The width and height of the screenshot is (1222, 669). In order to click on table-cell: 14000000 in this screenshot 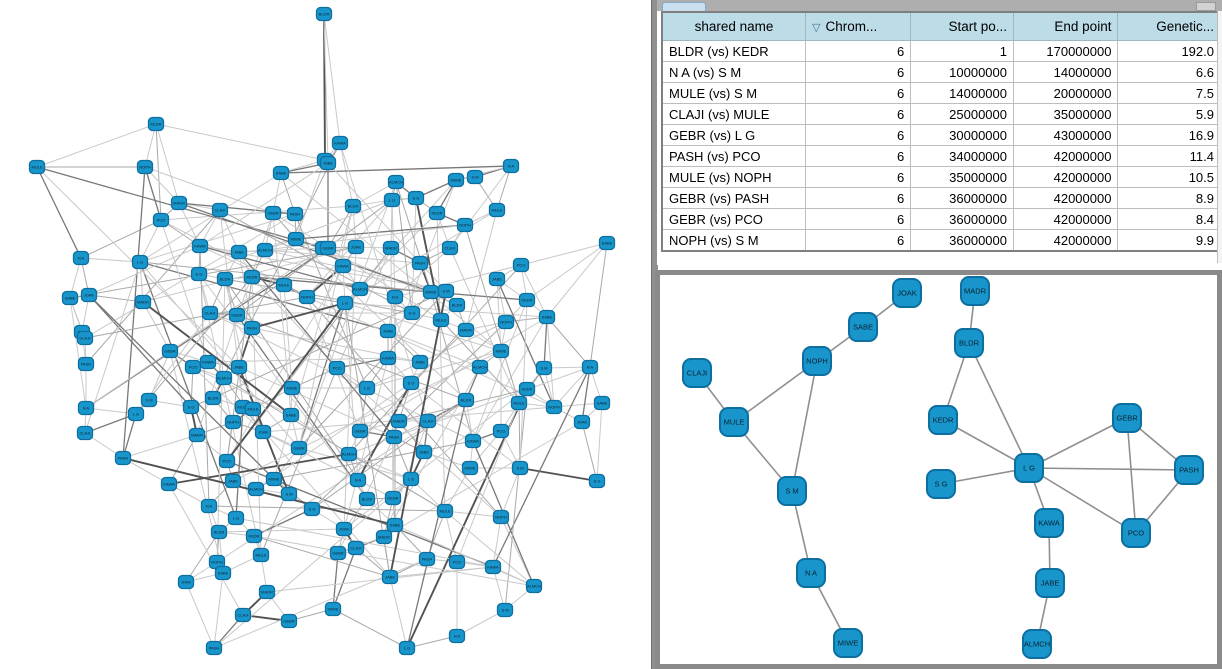, I will do `click(1065, 72)`.